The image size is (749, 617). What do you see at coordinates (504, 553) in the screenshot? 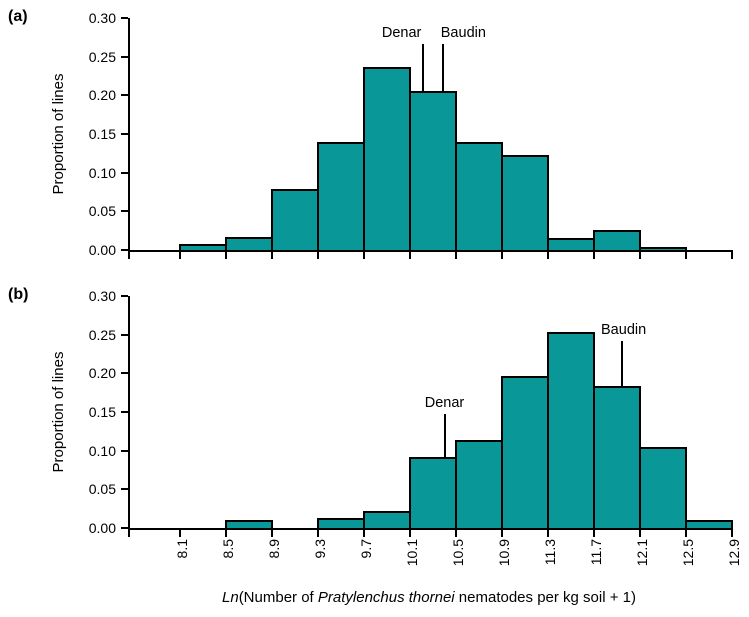
I see `x-axis-tick-label: 10.9` at bounding box center [504, 553].